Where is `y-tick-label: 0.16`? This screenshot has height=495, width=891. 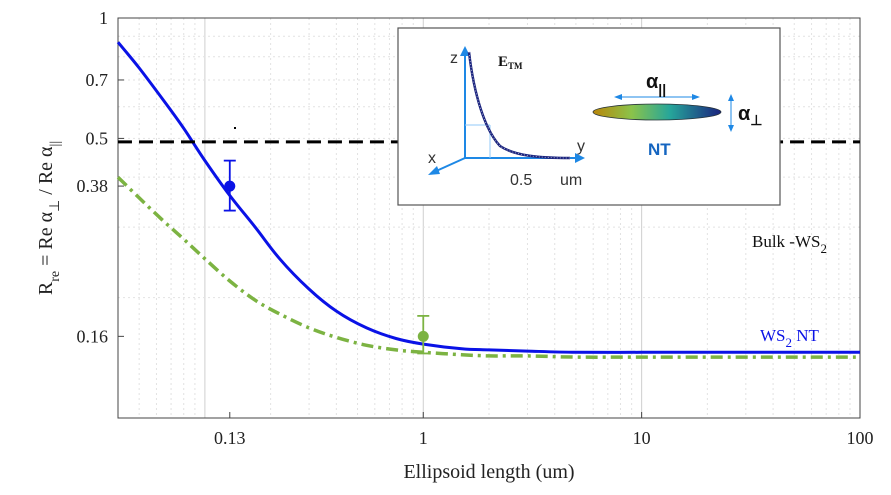
y-tick-label: 0.16 is located at coordinates (93, 336).